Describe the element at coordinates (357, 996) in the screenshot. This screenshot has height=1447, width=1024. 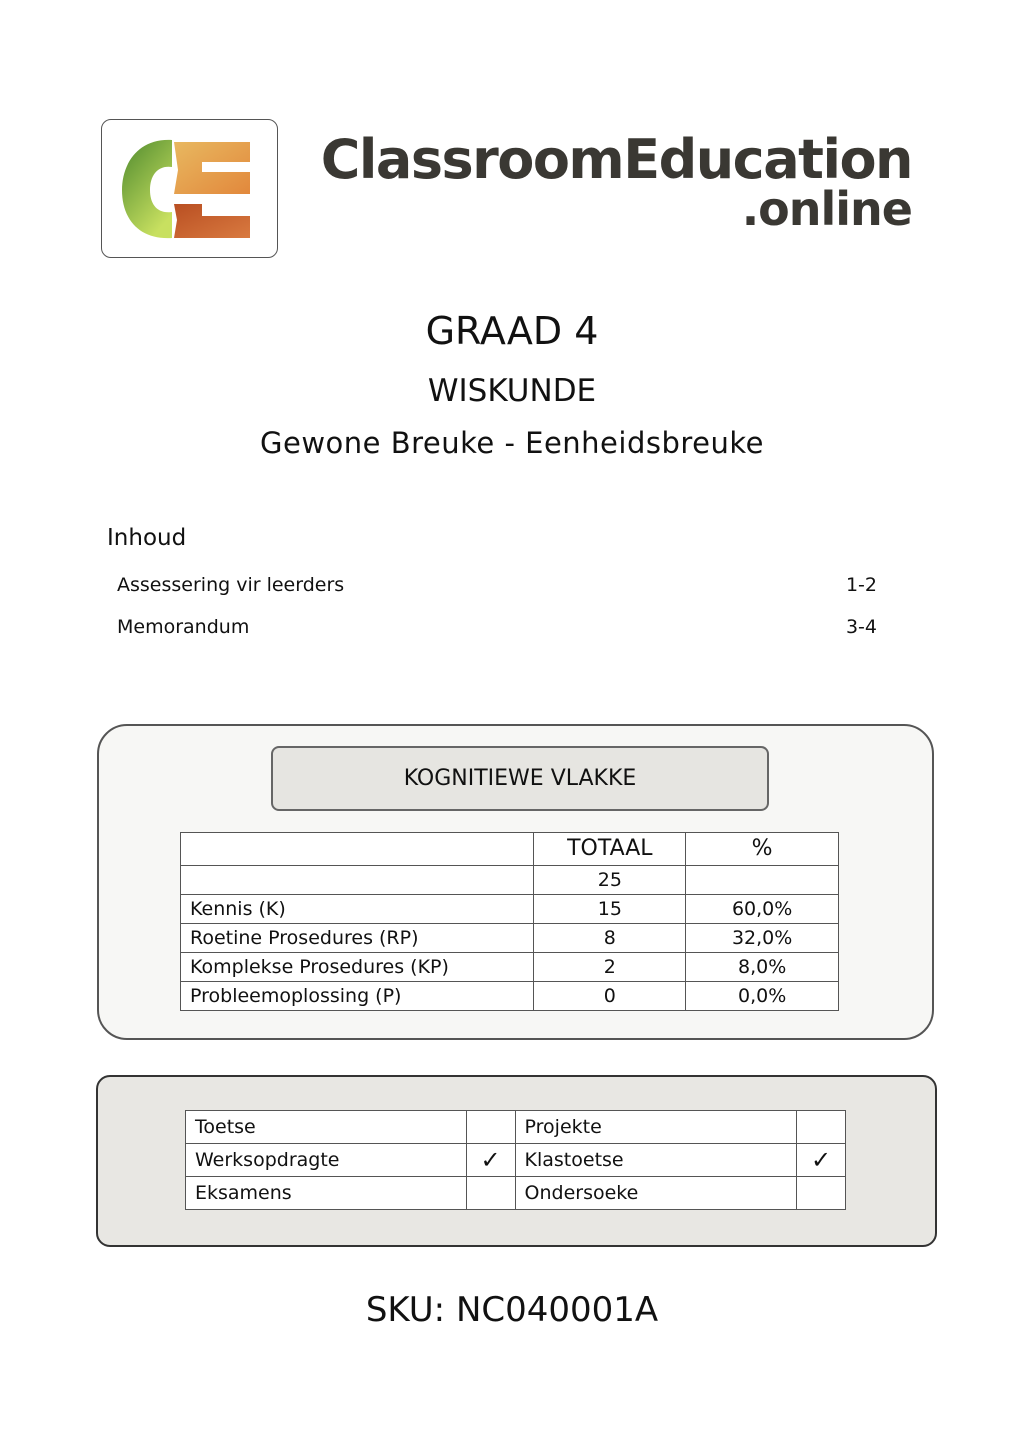
I see `level-cell: Probleemoplossing (P)` at that location.